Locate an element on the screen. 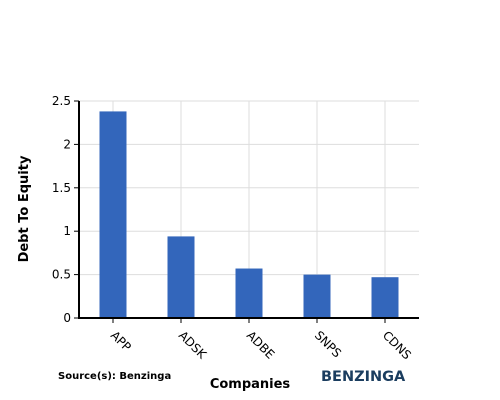 This screenshot has height=400, width=500. x-tick-label: ADSK is located at coordinates (193, 345).